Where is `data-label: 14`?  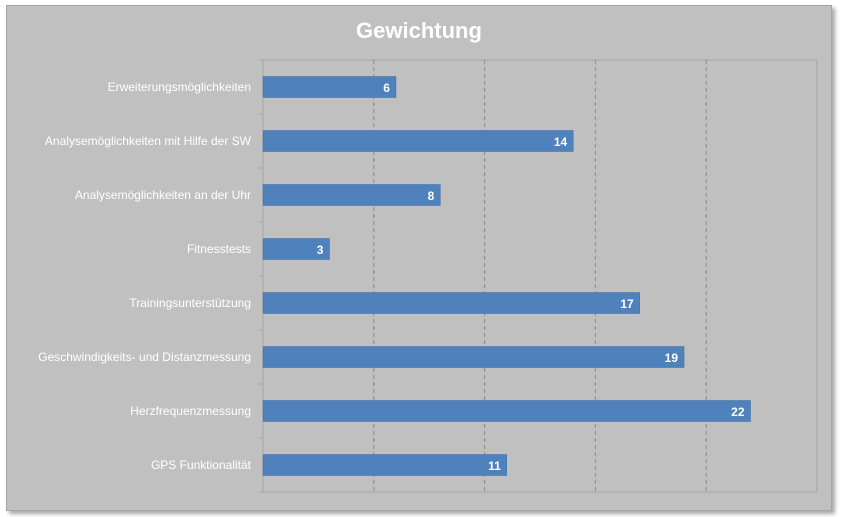
data-label: 14 is located at coordinates (561, 142).